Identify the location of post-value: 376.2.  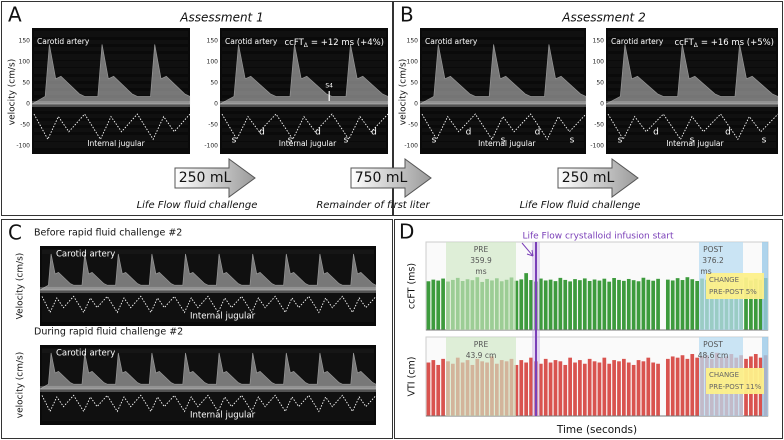
(713, 260).